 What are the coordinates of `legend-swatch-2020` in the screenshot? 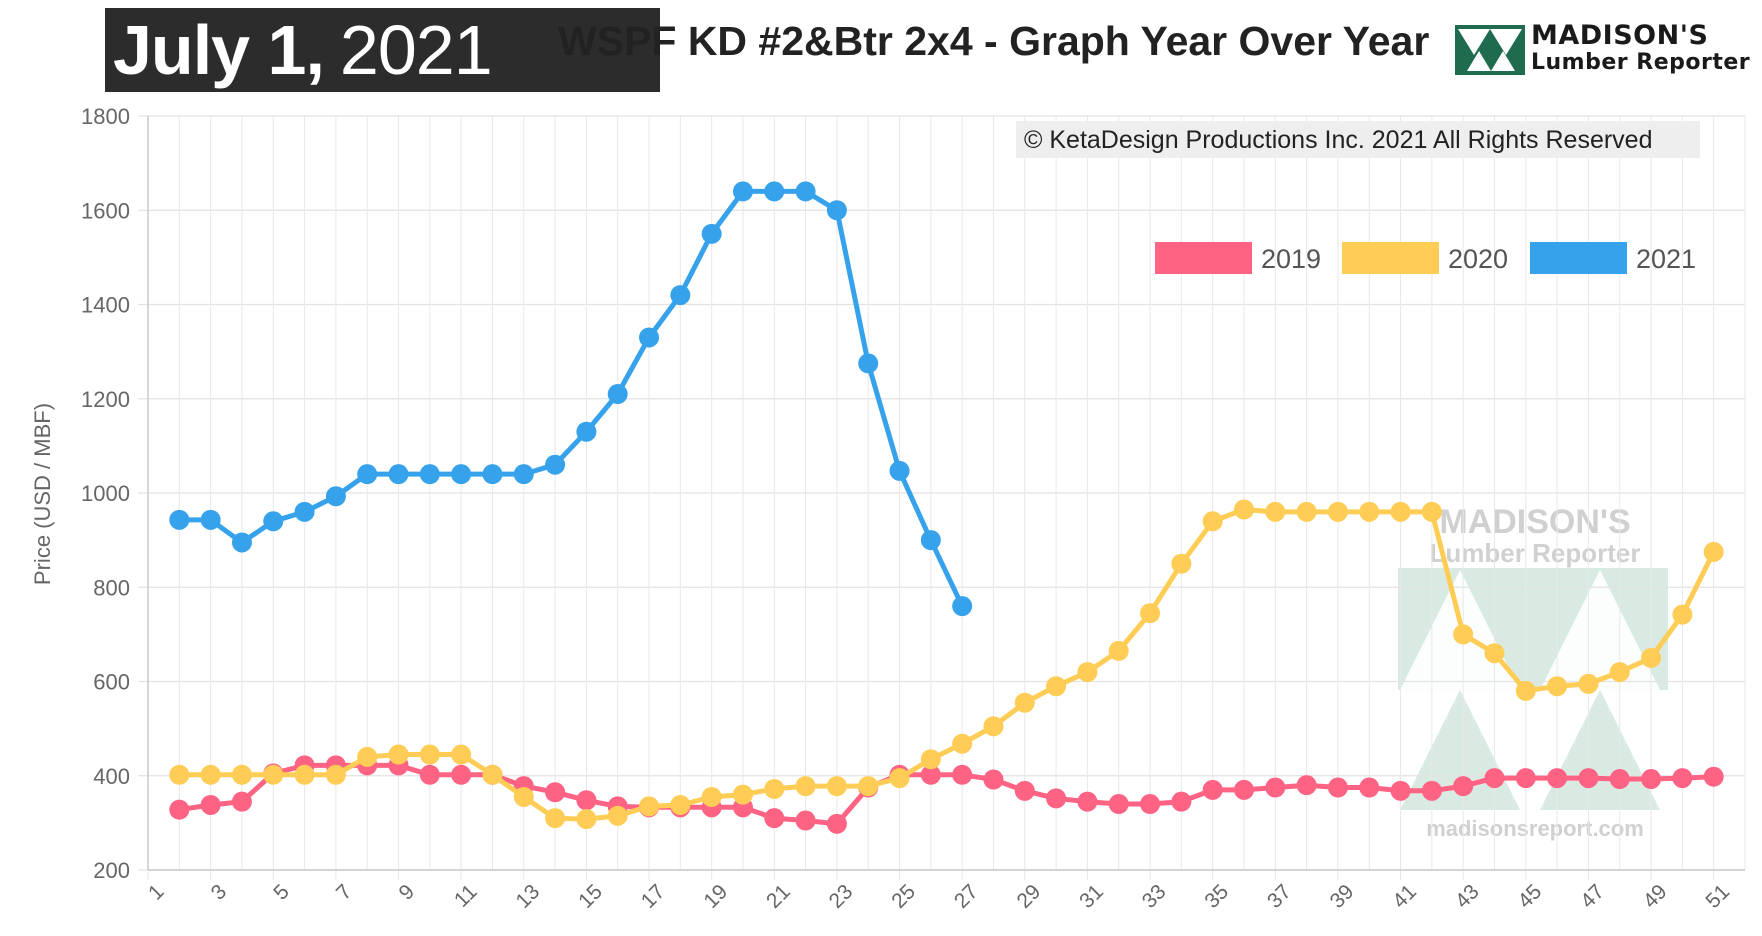 It's located at (1390, 258).